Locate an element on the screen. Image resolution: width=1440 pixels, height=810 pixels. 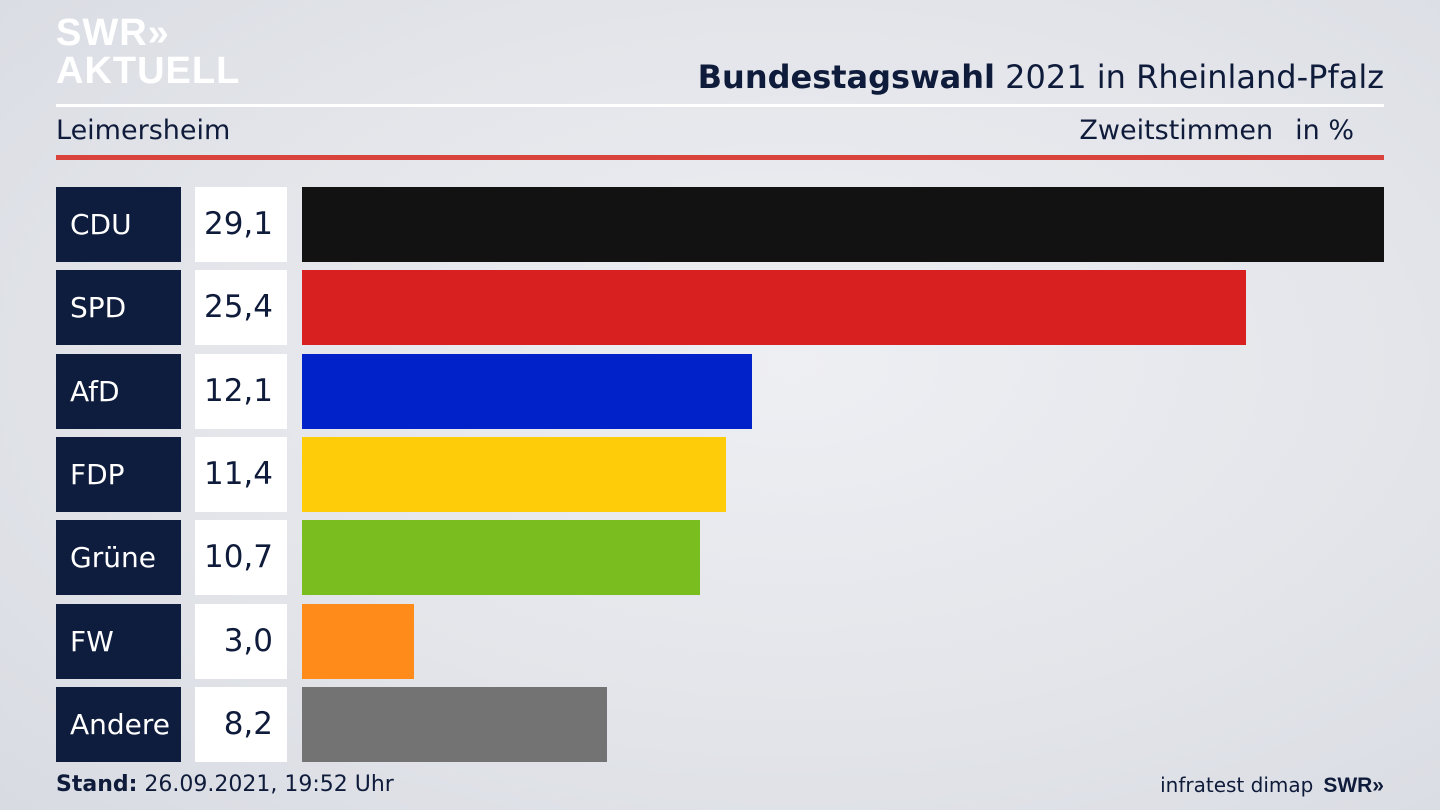
bar-row: CDU 29,1 is located at coordinates (720, 224).